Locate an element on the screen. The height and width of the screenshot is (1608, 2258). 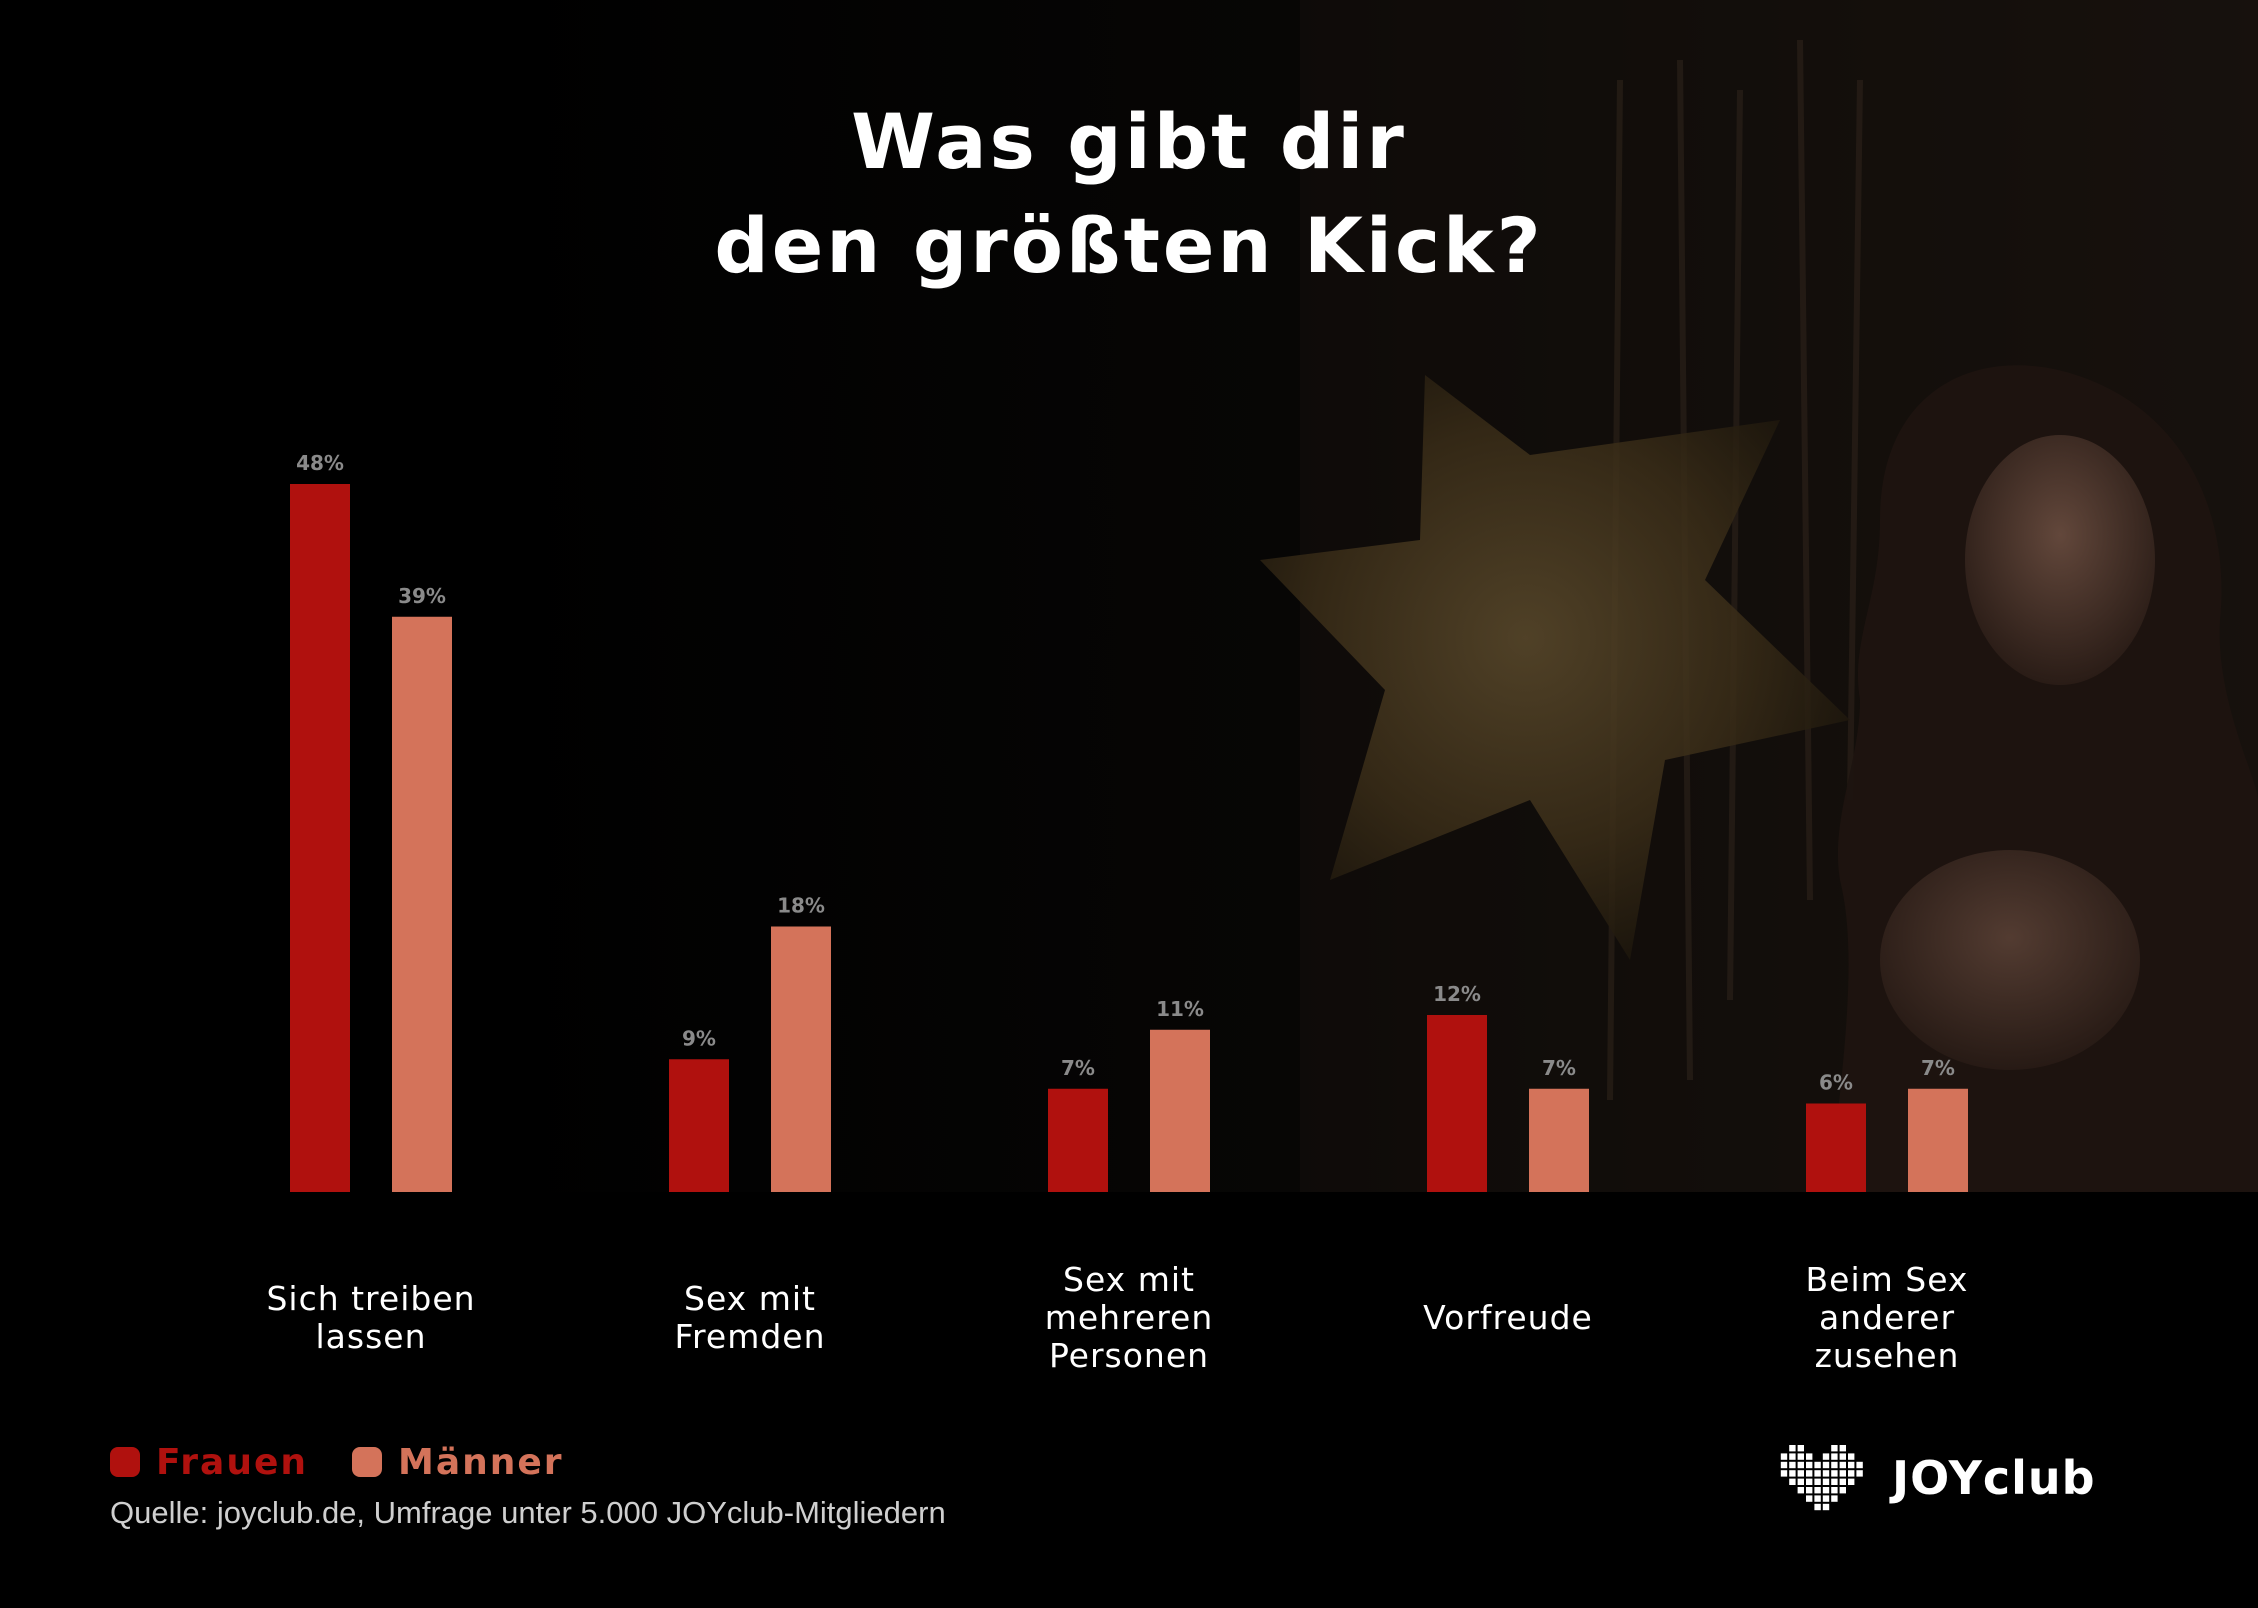
value-label-maenner-4: 7% is located at coordinates (1559, 1068).